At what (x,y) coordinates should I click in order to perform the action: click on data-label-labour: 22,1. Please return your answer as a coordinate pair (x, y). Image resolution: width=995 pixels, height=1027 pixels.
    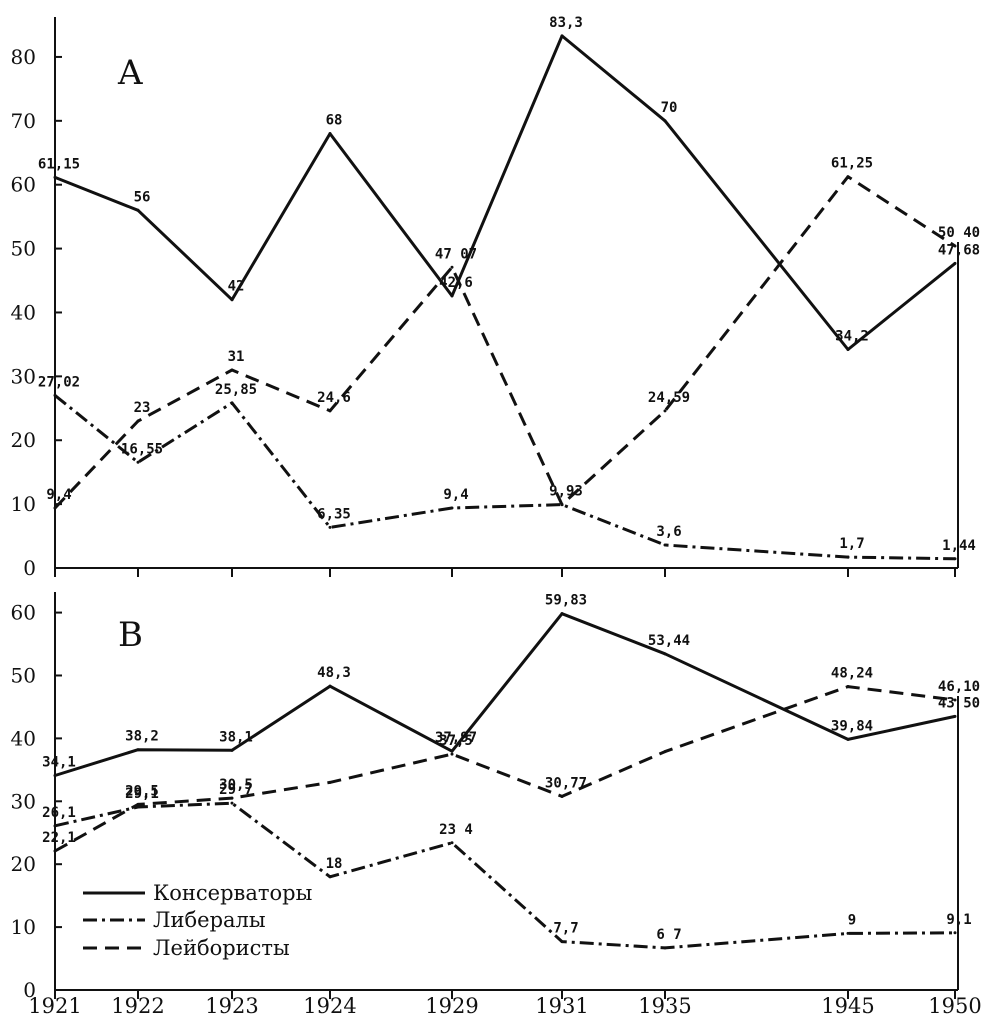
    Looking at the image, I should click on (59, 838).